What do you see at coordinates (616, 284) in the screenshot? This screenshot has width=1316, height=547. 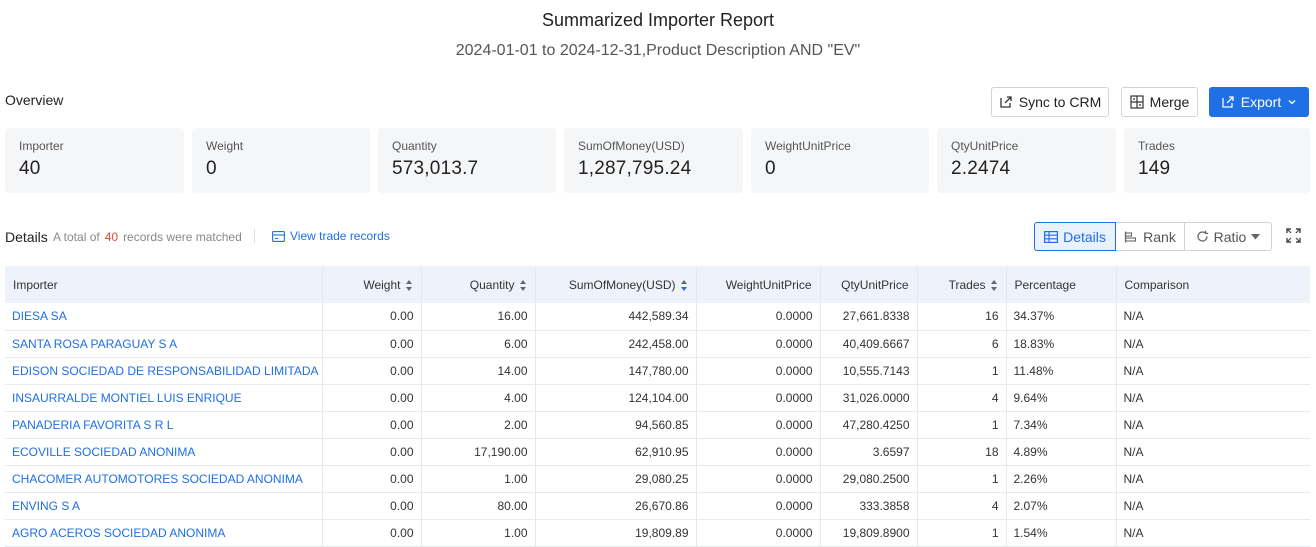 I see `column-header-sum-of-money: SumOfMoney(USD)` at bounding box center [616, 284].